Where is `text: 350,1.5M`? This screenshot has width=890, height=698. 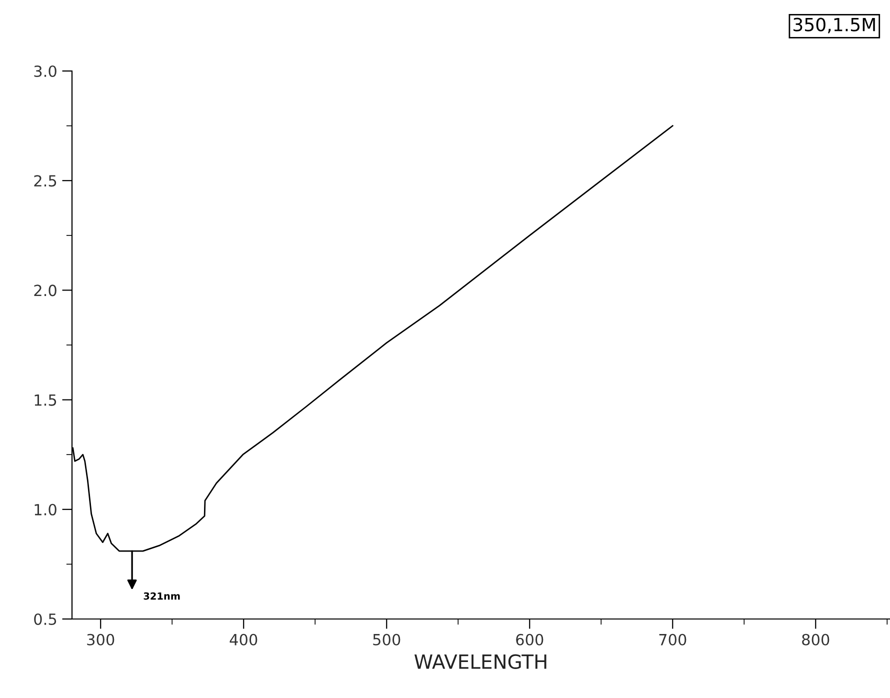
text: 350,1.5M is located at coordinates (834, 26).